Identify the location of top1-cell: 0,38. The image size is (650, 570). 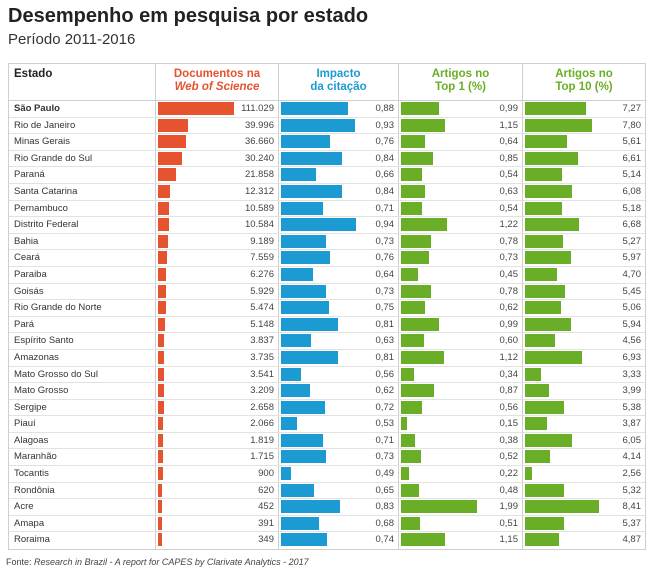
(461, 440).